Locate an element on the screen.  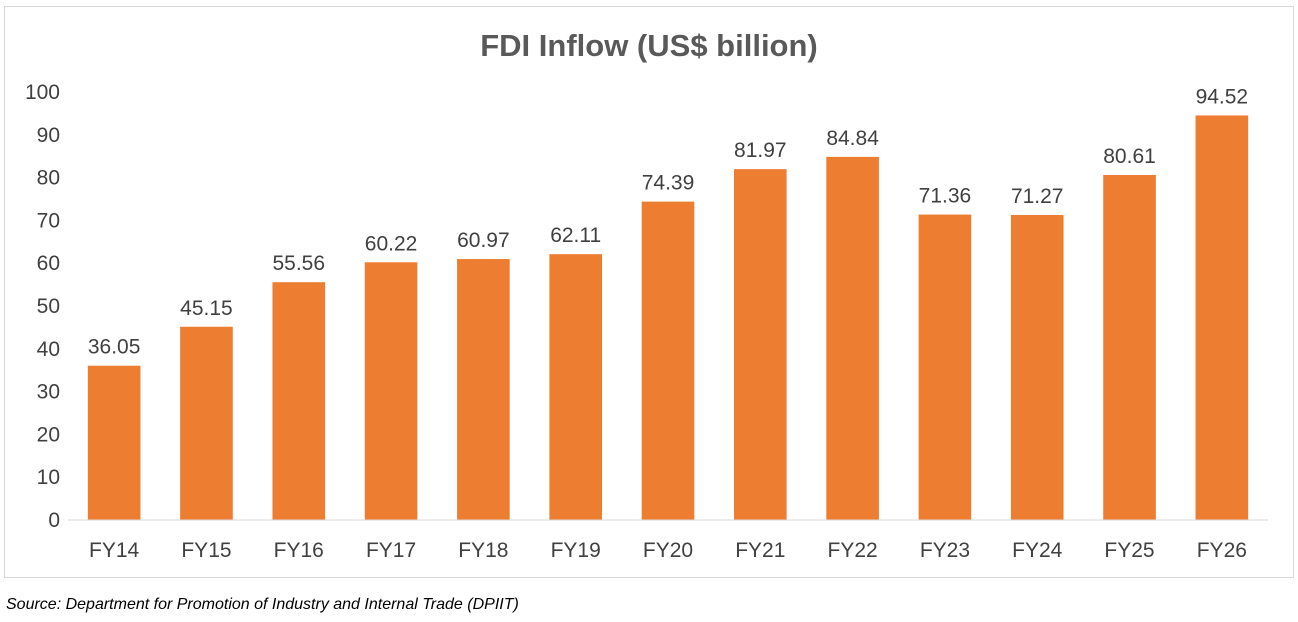
bar-value-label: 81.97 is located at coordinates (760, 150).